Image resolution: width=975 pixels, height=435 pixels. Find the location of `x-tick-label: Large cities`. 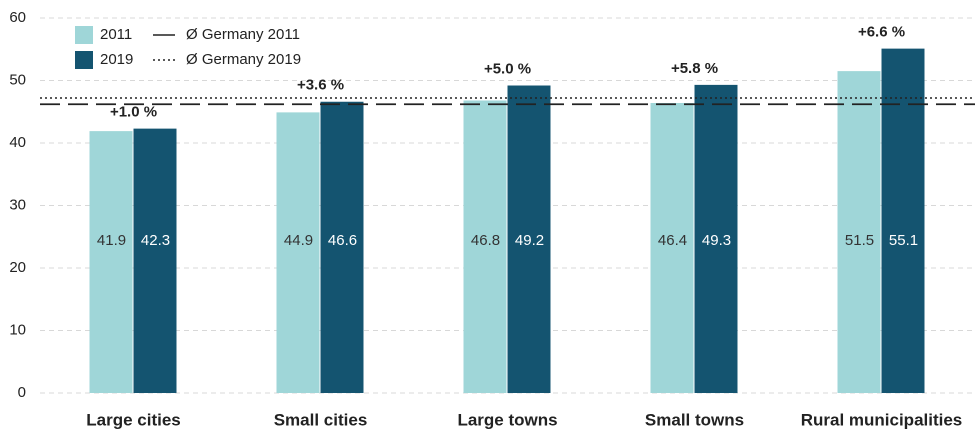

x-tick-label: Large cities is located at coordinates (133, 419).